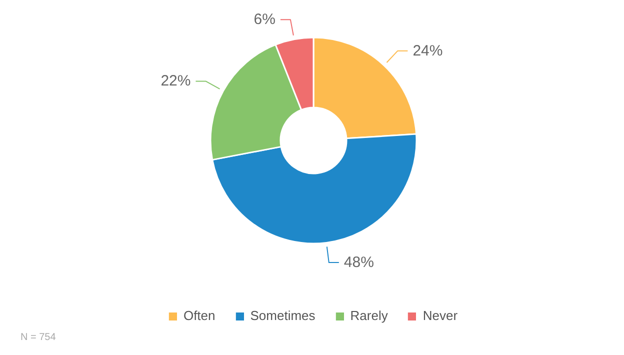  Describe the element at coordinates (427, 51) in the screenshot. I see `data-label: 24%` at that location.